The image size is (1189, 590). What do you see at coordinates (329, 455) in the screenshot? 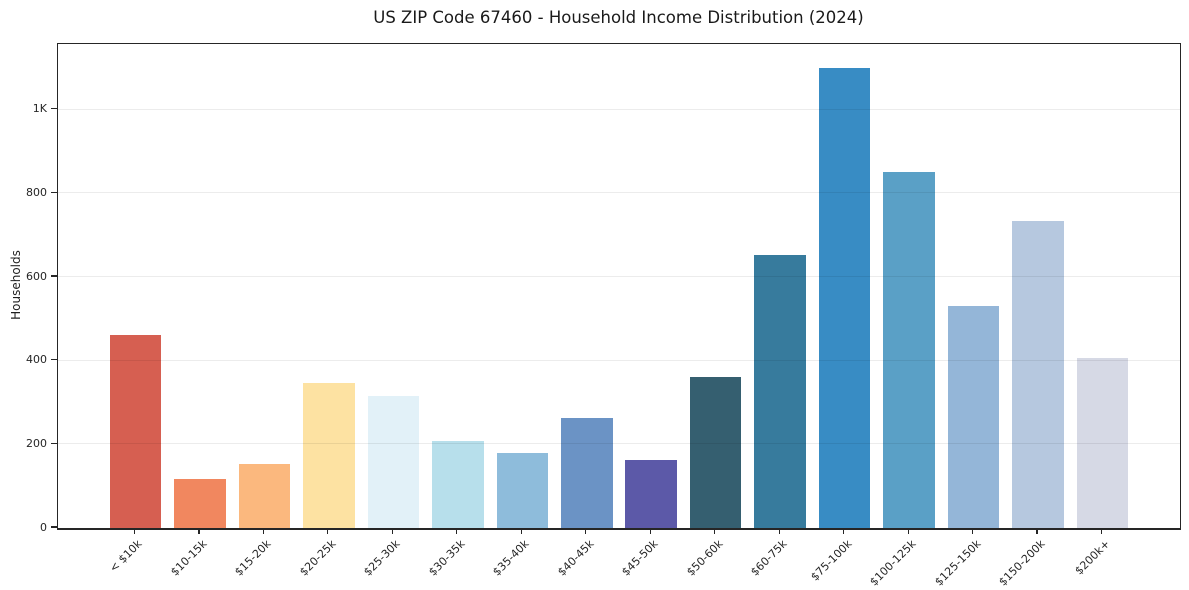
I see `bar-$20-25k` at bounding box center [329, 455].